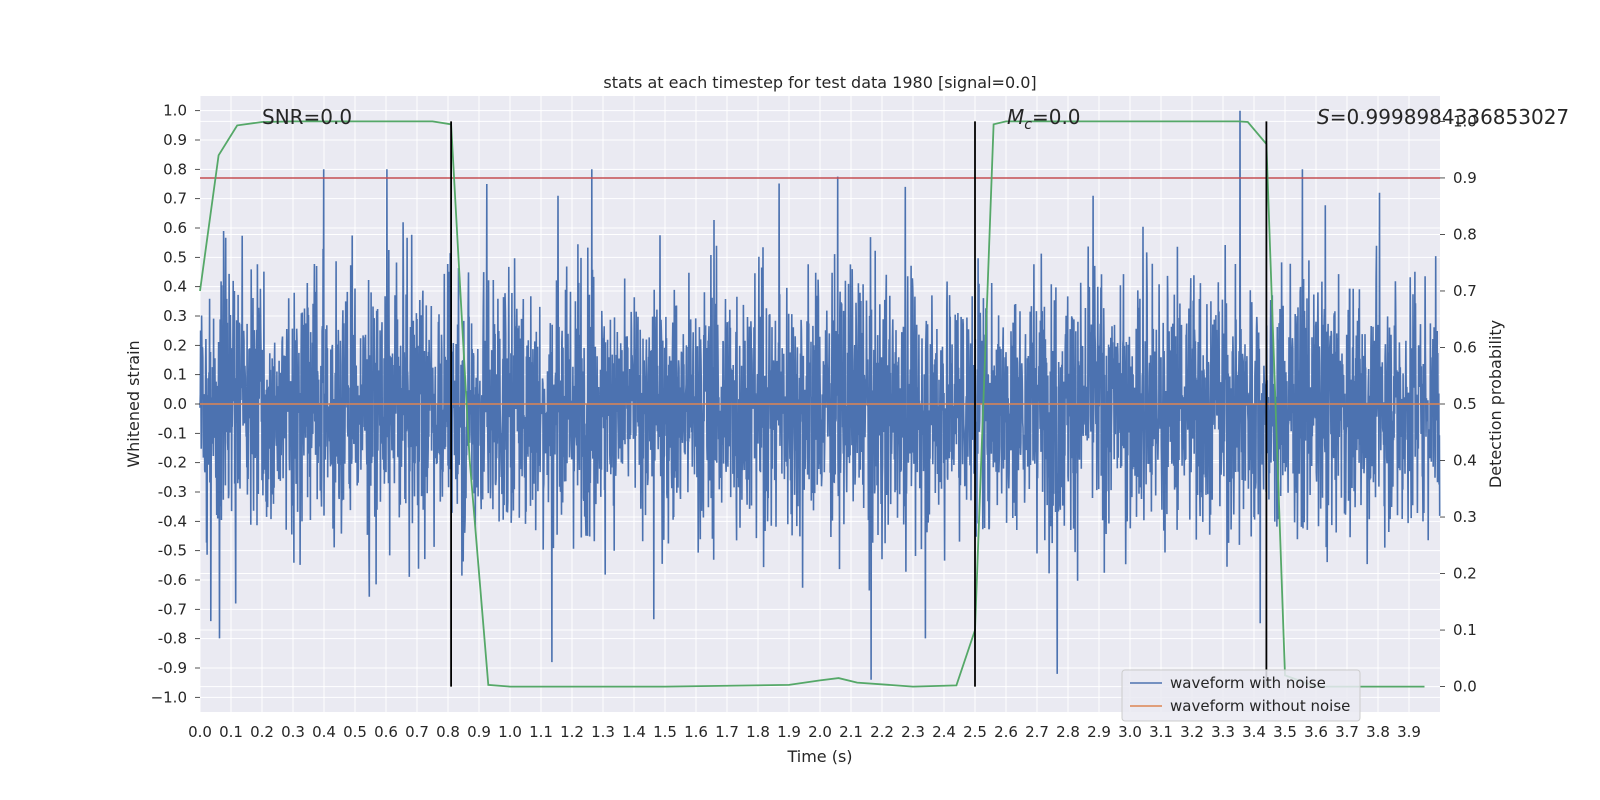 The width and height of the screenshot is (1600, 800). Describe the element at coordinates (1465, 630) in the screenshot. I see `y2-tick-label: 0.1` at that location.